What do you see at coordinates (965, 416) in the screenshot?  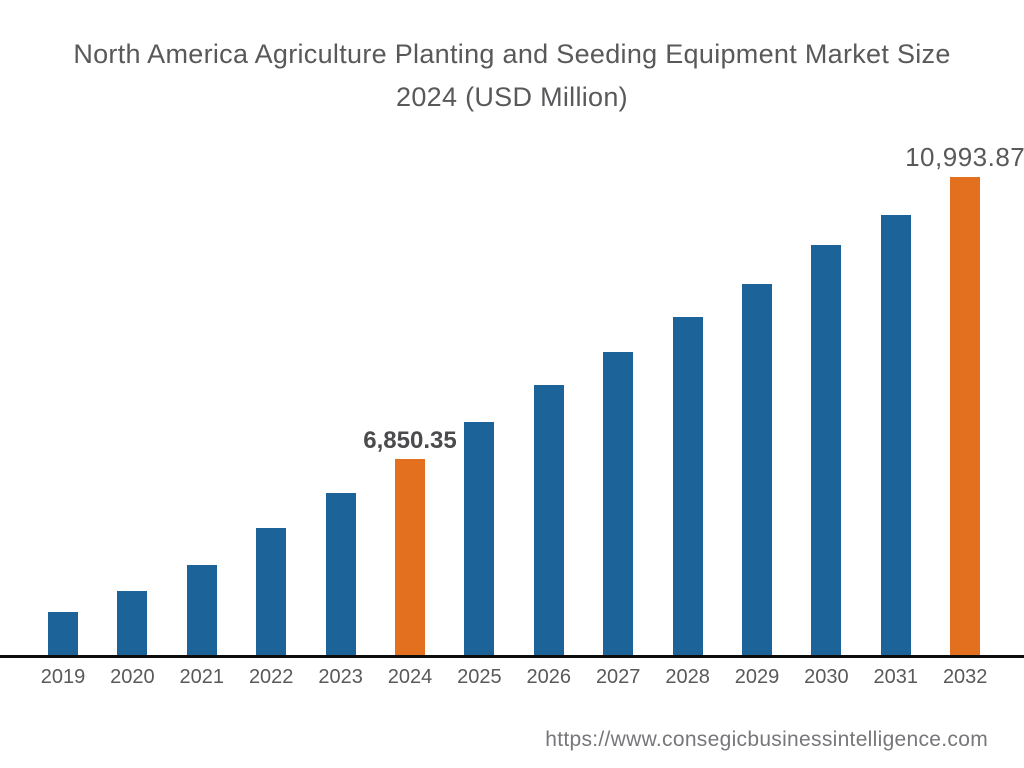 I see `bar-2032` at bounding box center [965, 416].